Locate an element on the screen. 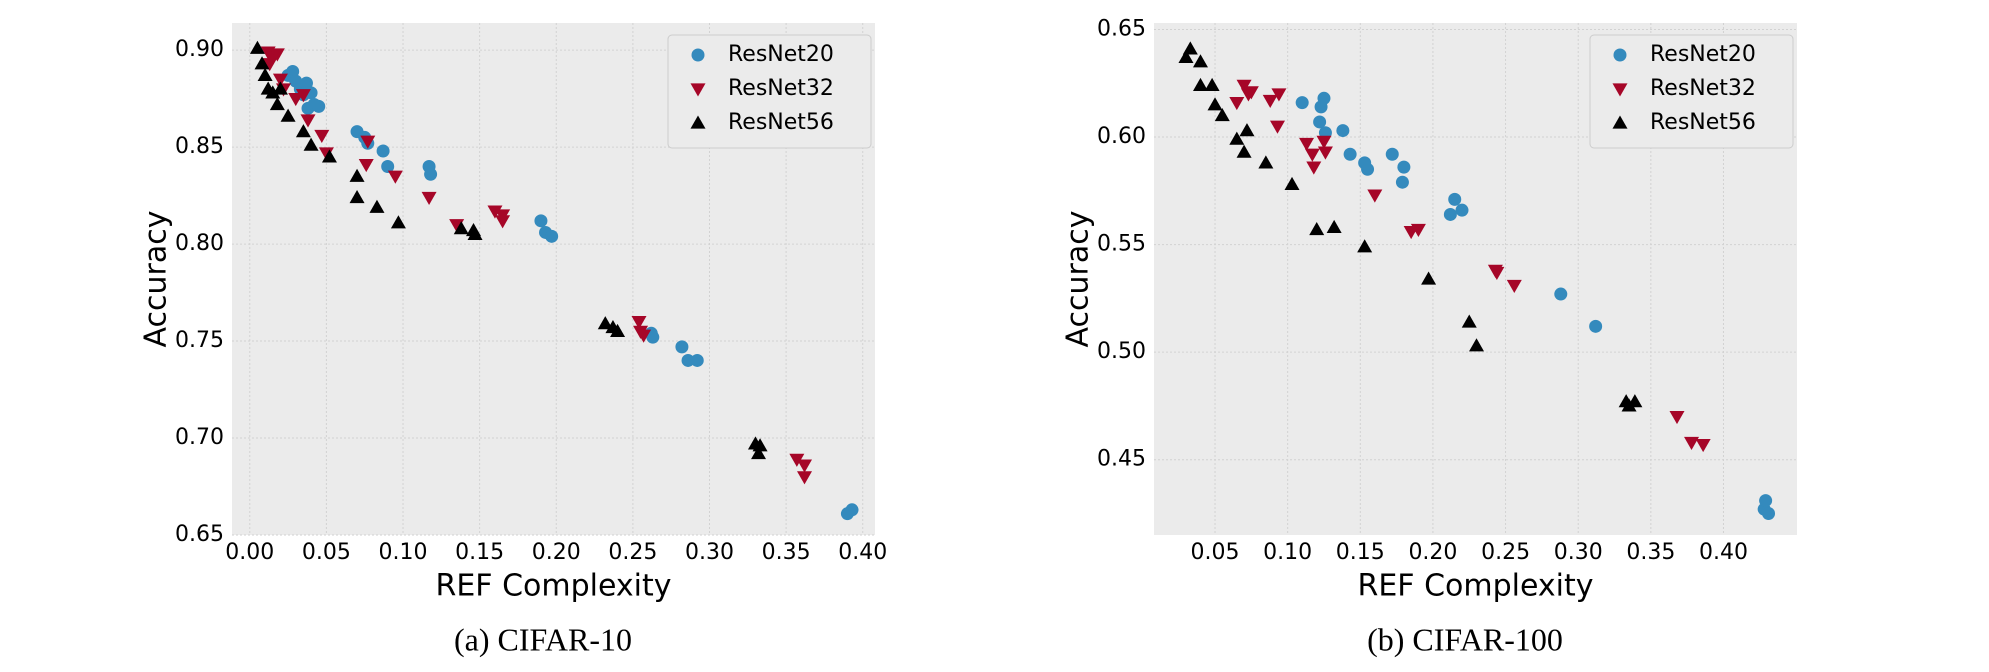 The width and height of the screenshot is (1989, 672). legend-box is located at coordinates (769, 91).